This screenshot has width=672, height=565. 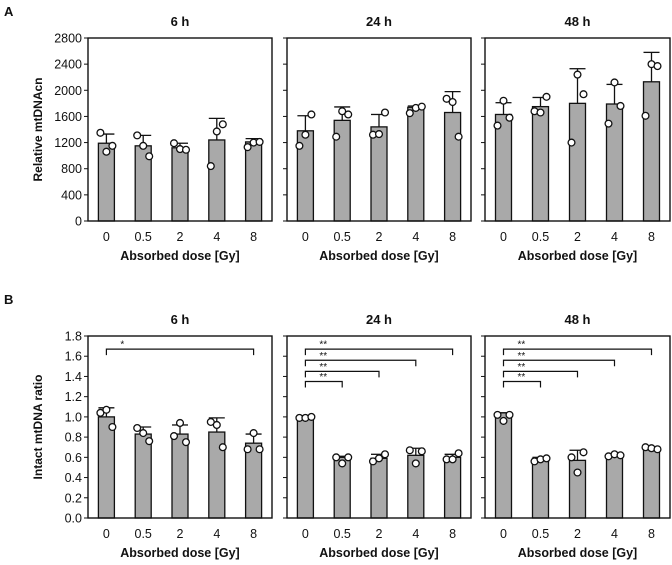 What do you see at coordinates (9, 11) in the screenshot?
I see `panel-label-a: A` at bounding box center [9, 11].